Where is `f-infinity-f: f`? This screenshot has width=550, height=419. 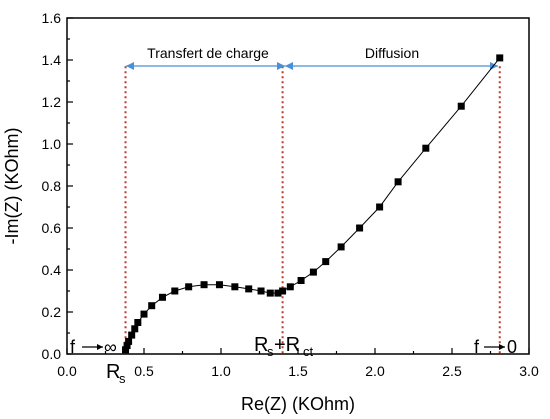 f-infinity-f: f is located at coordinates (73, 347).